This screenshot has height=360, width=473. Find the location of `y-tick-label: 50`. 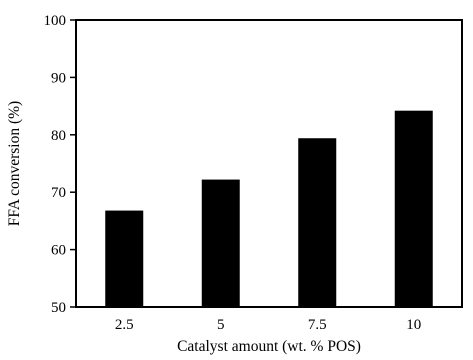

y-tick-label: 50 is located at coordinates (58, 308).